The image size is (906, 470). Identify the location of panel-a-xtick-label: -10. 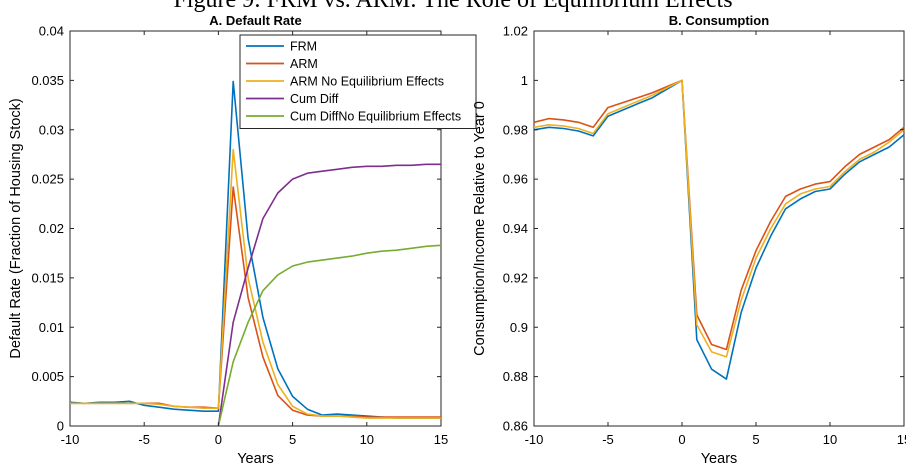
(70, 439).